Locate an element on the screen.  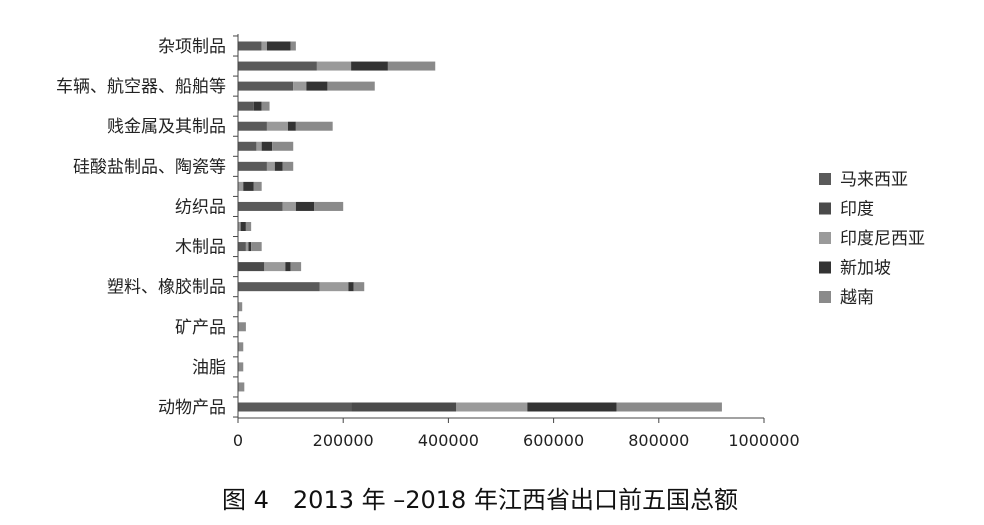
category-label: 塑料、橡胶制品 is located at coordinates (166, 288).